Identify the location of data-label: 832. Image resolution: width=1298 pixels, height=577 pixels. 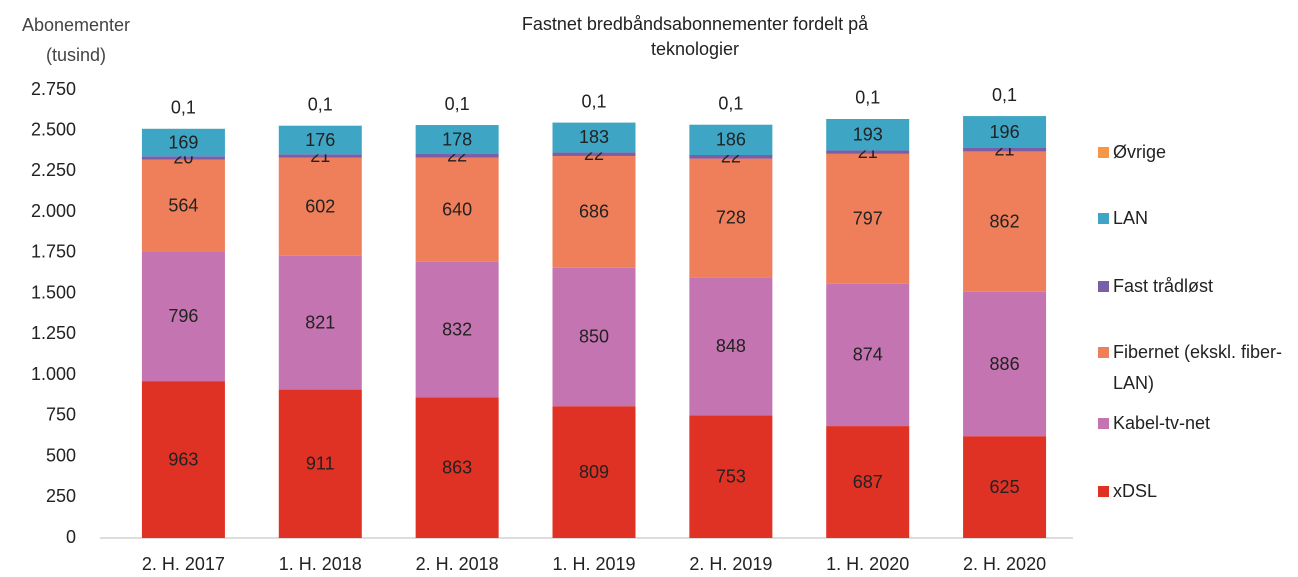
(457, 329).